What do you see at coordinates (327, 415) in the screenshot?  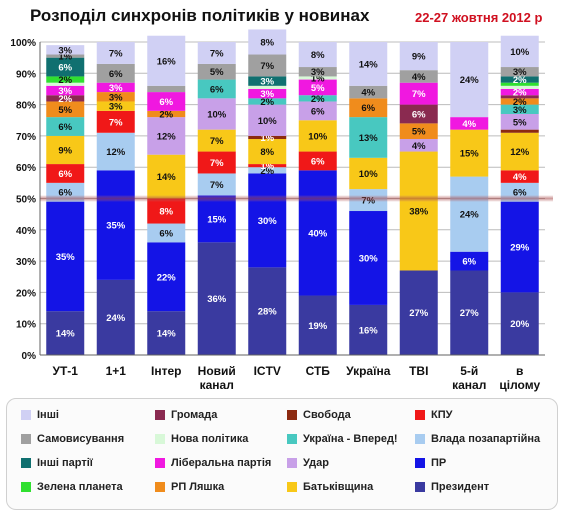 I see `legend-label: Свобода` at bounding box center [327, 415].